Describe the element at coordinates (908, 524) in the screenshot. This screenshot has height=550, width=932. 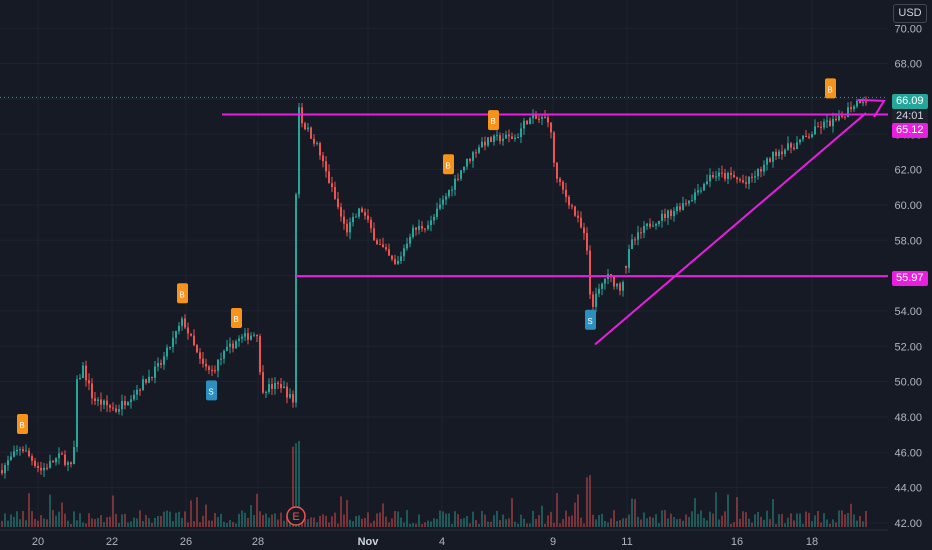
I see `price-tick-label: 42.00` at that location.